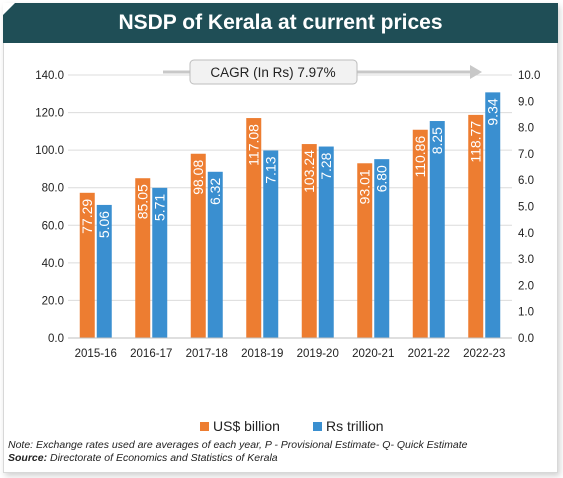  I want to click on left-axis-tick-label: 140.0, so click(49, 76).